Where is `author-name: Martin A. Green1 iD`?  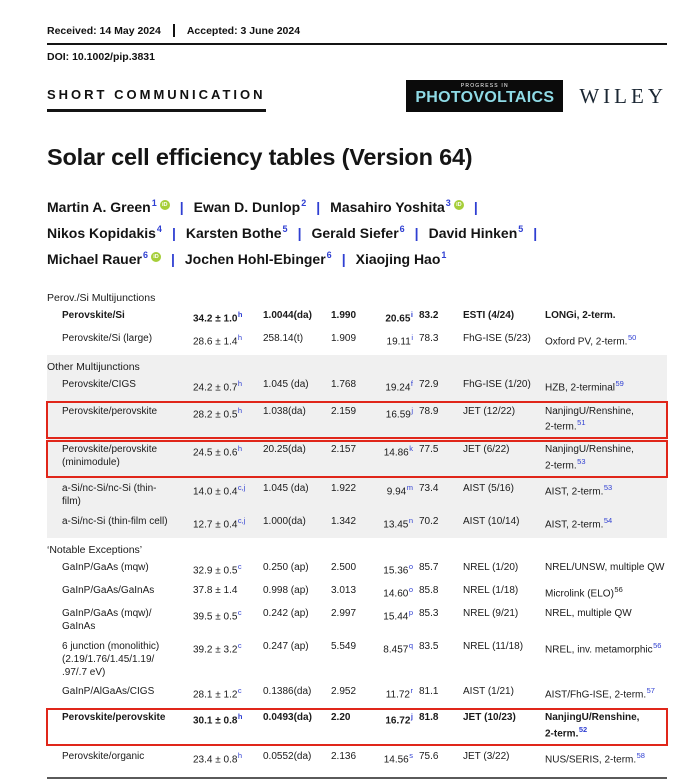
author-name: Martin A. Green1 iD is located at coordinates (108, 206).